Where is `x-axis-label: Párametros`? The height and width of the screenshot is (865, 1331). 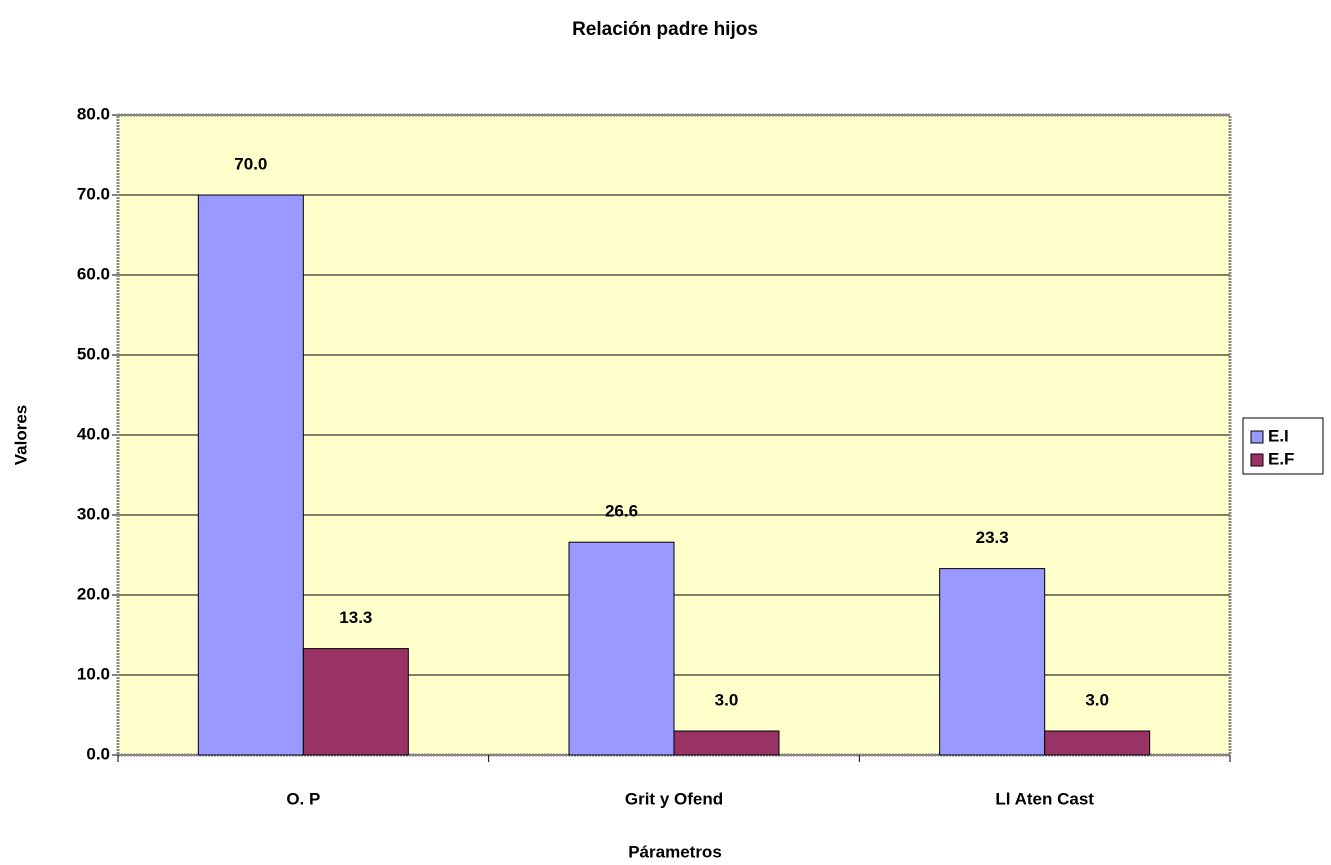
x-axis-label: Párametros is located at coordinates (675, 851).